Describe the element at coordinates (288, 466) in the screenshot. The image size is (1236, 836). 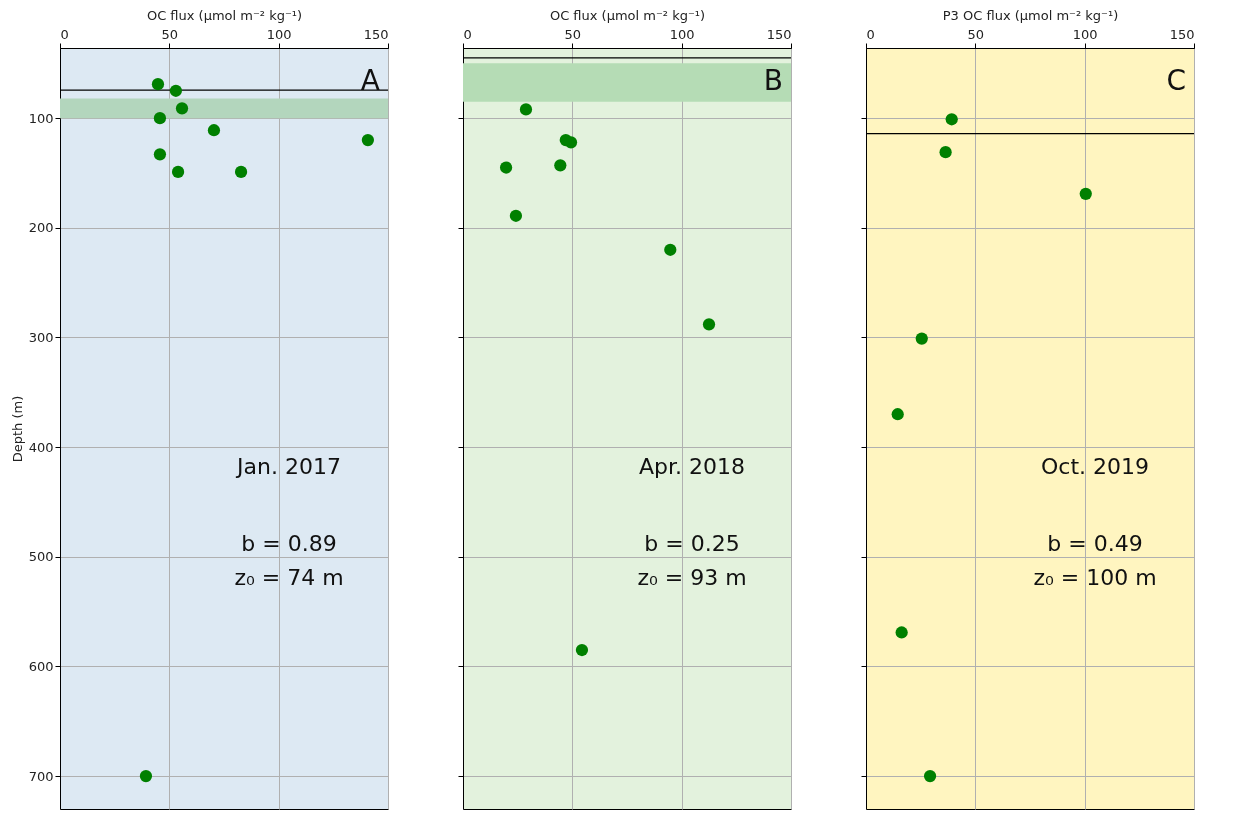
I see `annotation: Jan. 2017` at that location.